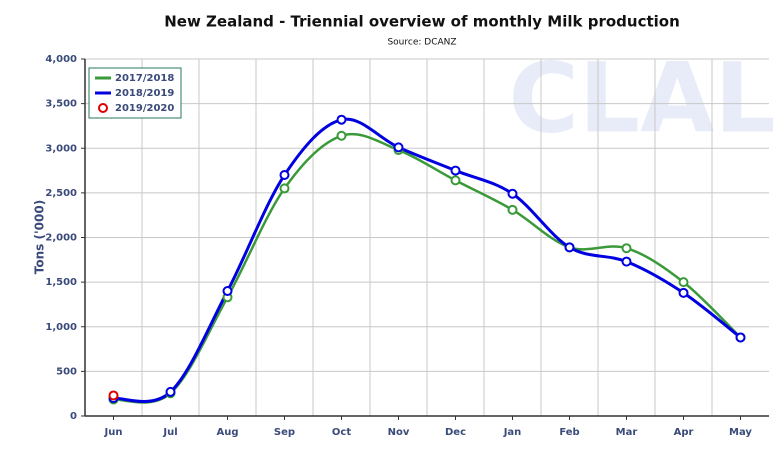 Image resolution: width=779 pixels, height=454 pixels. What do you see at coordinates (641, 98) in the screenshot?
I see `watermark: CLAL` at bounding box center [641, 98].